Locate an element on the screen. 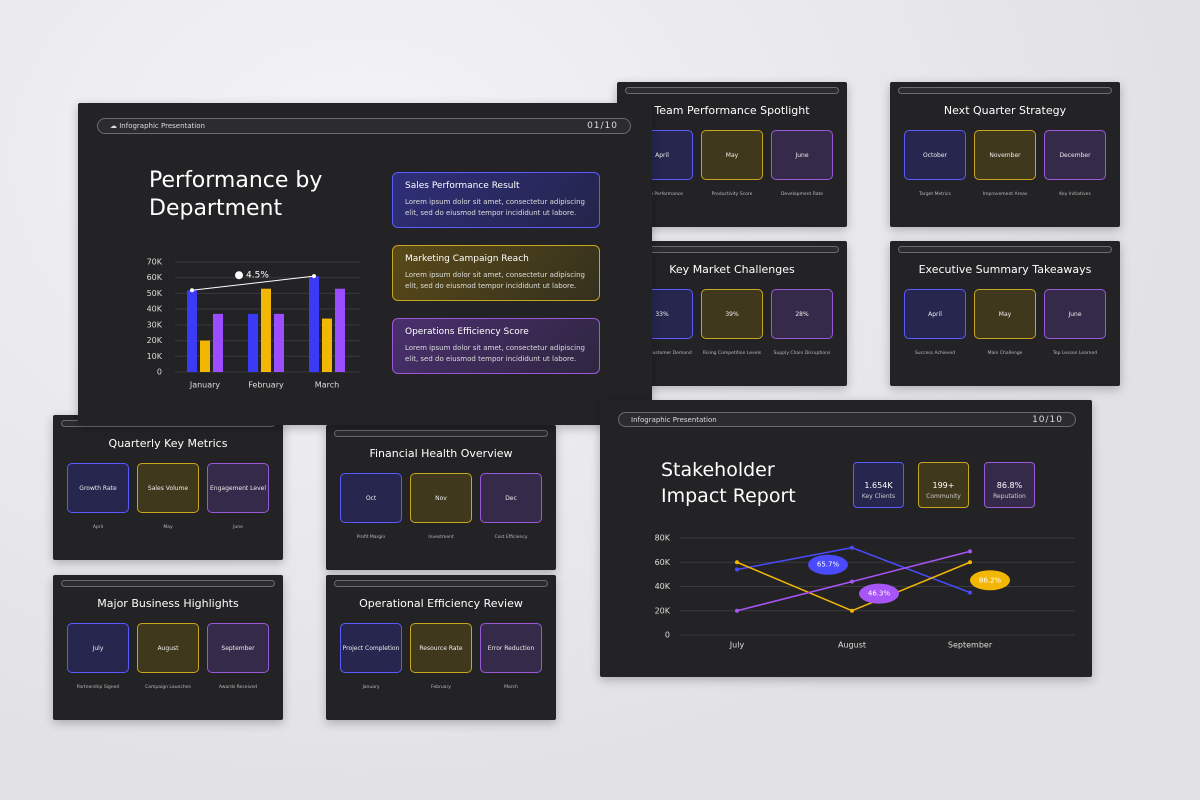  x-tick-label: February is located at coordinates (266, 385).